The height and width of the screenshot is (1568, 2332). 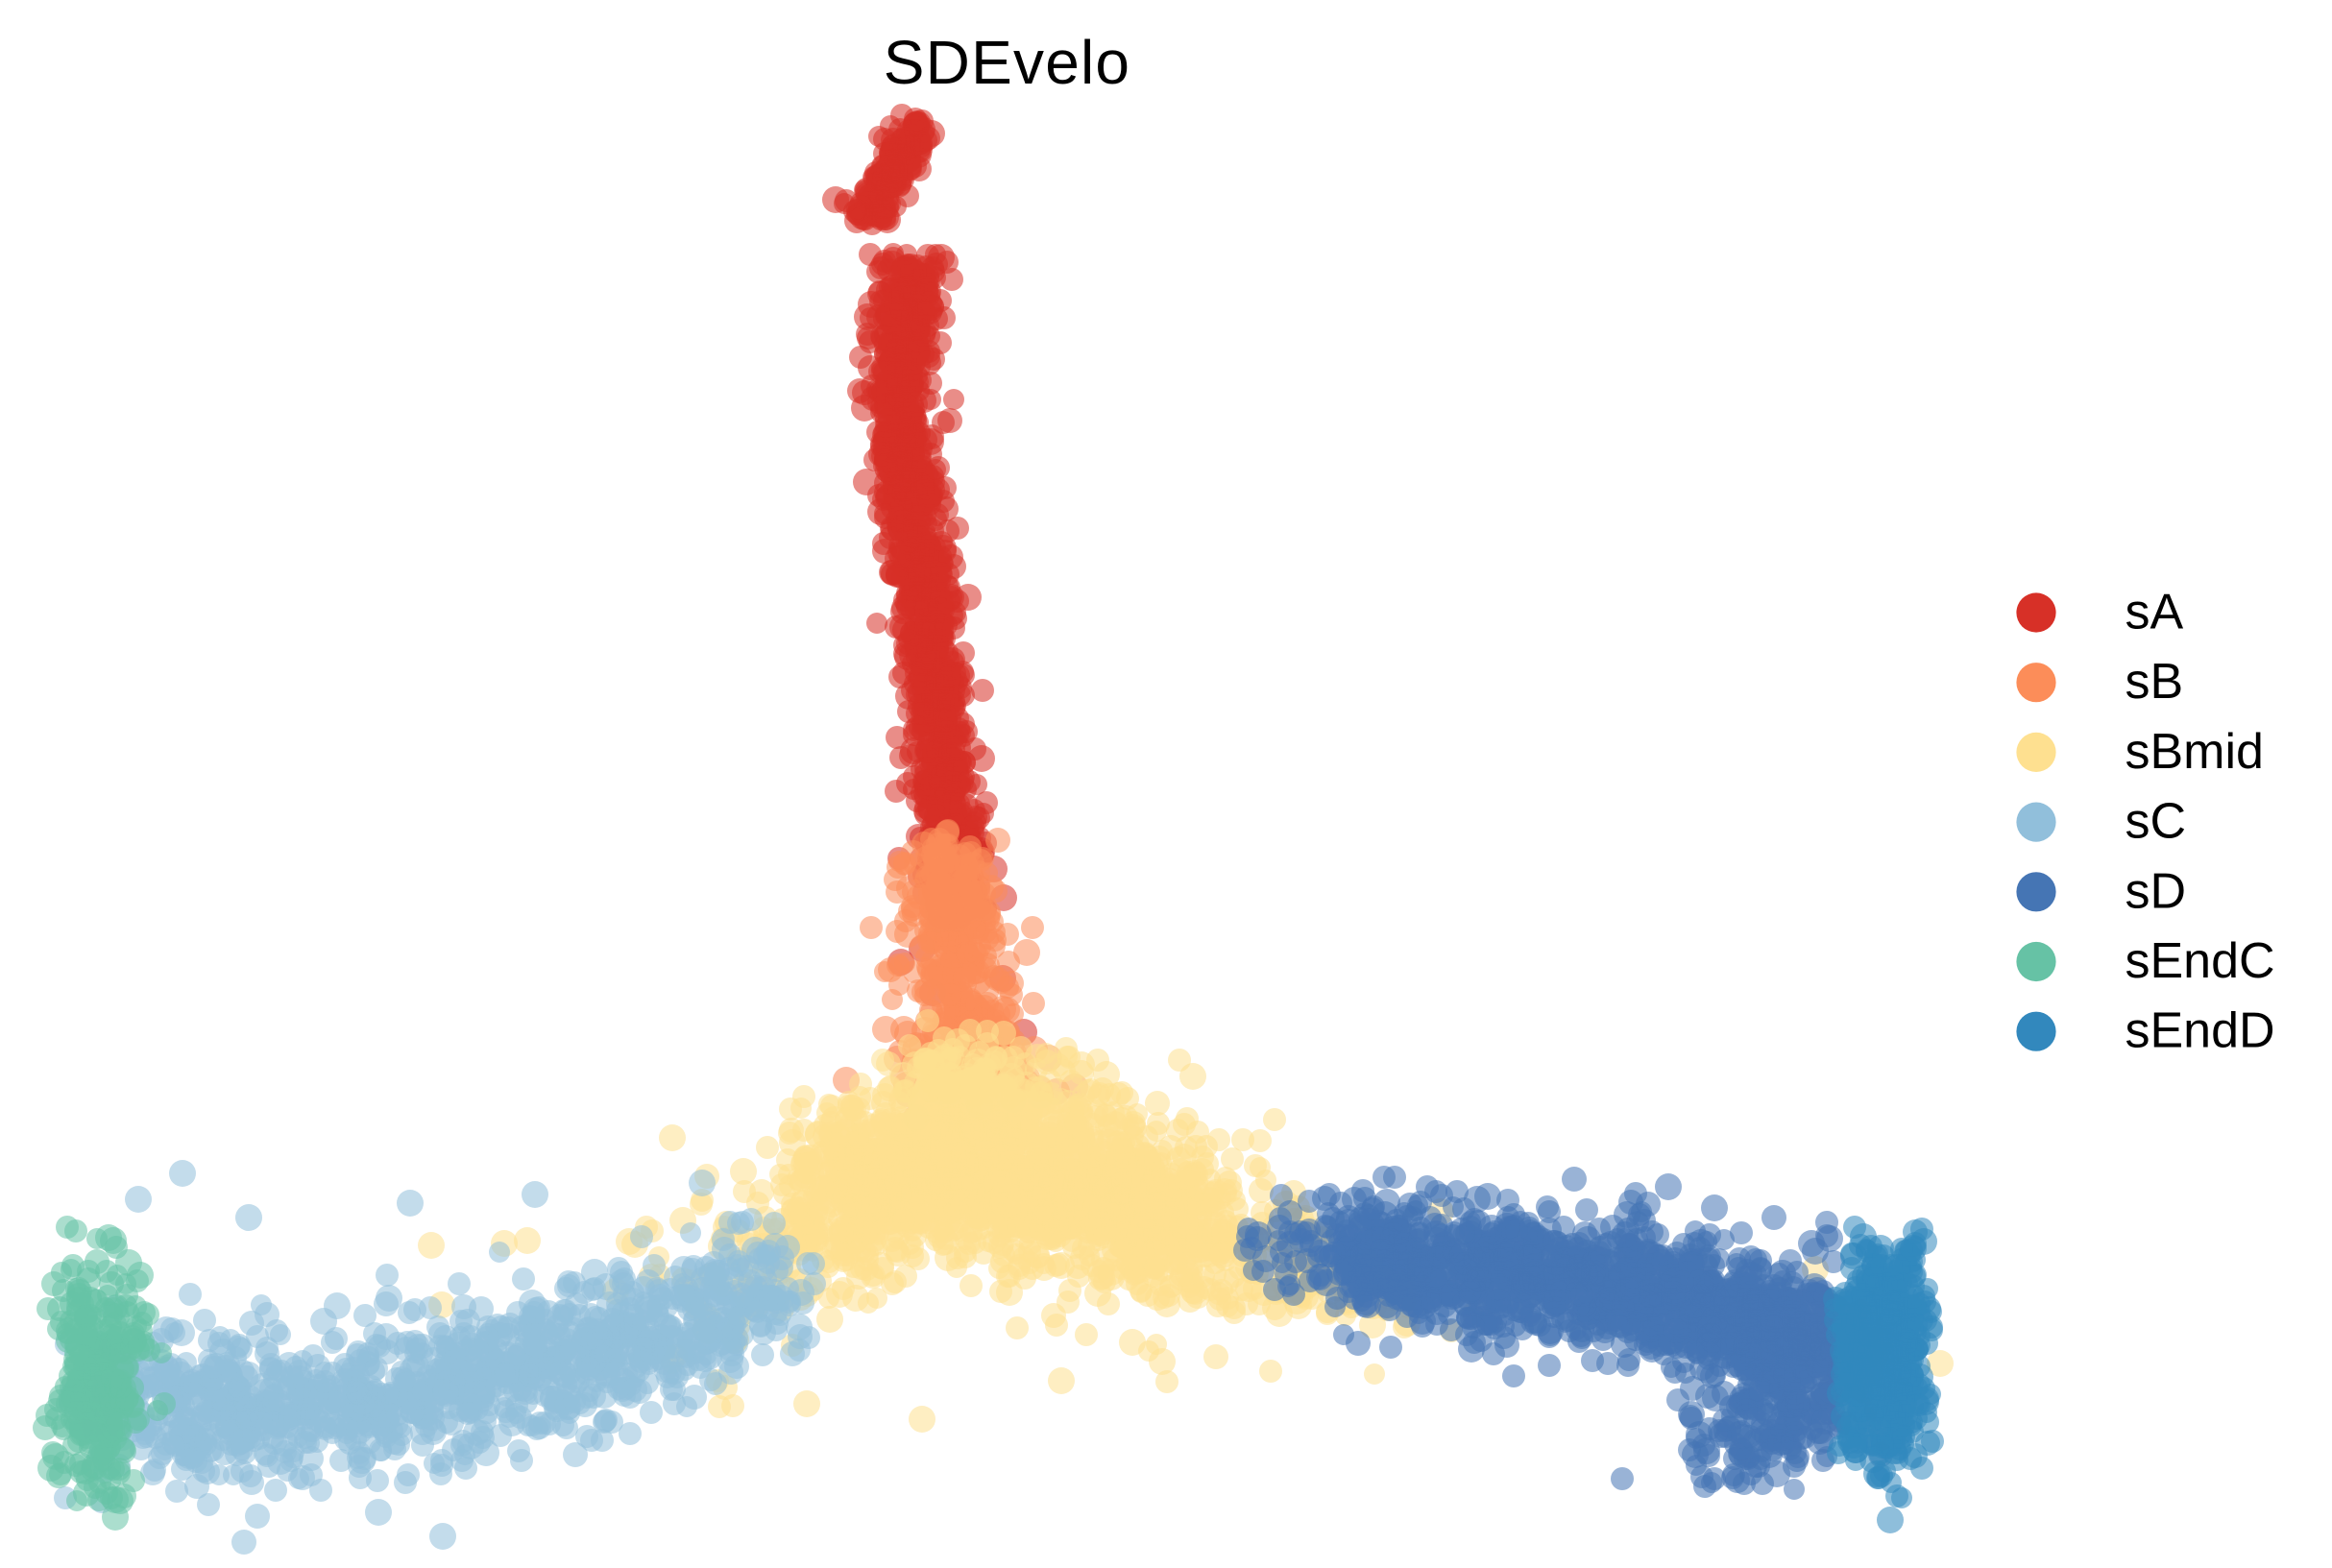 I want to click on svg-text: SDEvelo, so click(x=1007, y=62).